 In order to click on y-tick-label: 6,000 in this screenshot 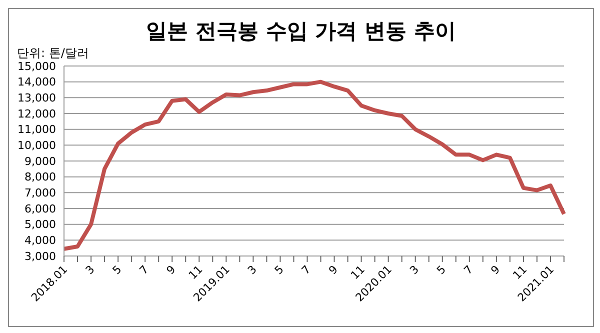, I will do `click(40, 209)`.